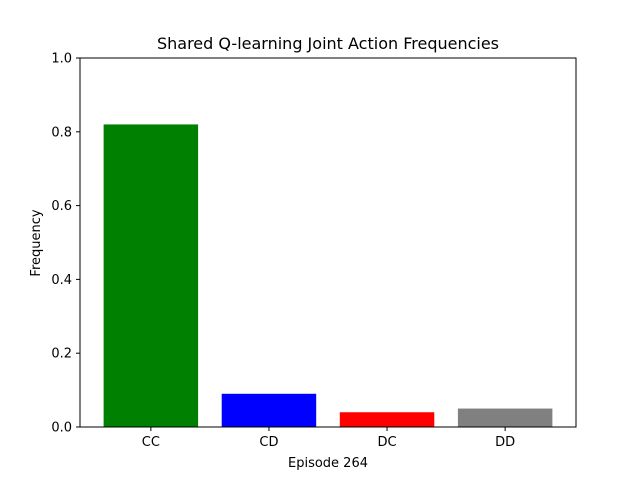 The width and height of the screenshot is (640, 480). Describe the element at coordinates (61, 132) in the screenshot. I see `y-tick-label: 0.8` at that location.